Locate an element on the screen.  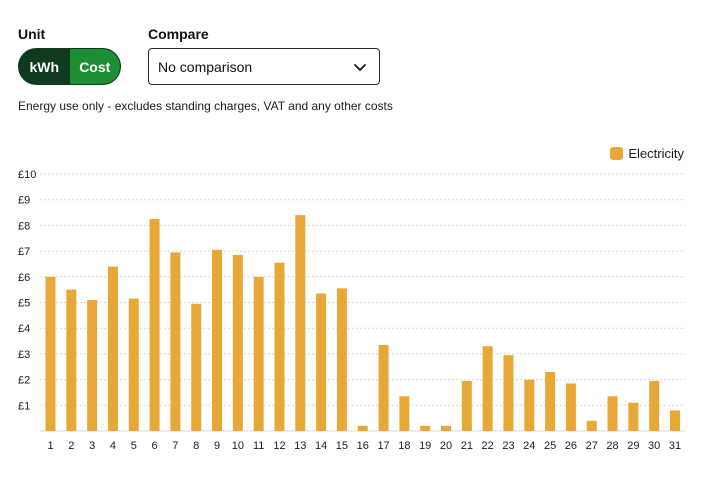
x-tick-label: 1 is located at coordinates (50, 446).